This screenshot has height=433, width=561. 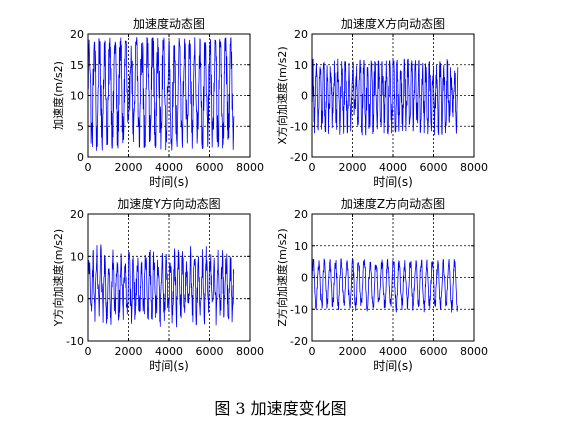 I want to click on chart-title: 加速度Z方向动态图, so click(x=393, y=203).